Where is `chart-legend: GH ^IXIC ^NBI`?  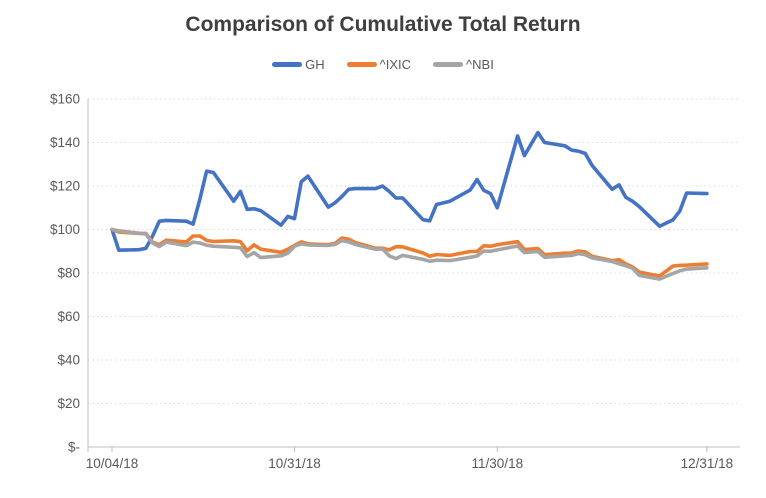
chart-legend: GH ^IXIC ^NBI is located at coordinates (383, 64).